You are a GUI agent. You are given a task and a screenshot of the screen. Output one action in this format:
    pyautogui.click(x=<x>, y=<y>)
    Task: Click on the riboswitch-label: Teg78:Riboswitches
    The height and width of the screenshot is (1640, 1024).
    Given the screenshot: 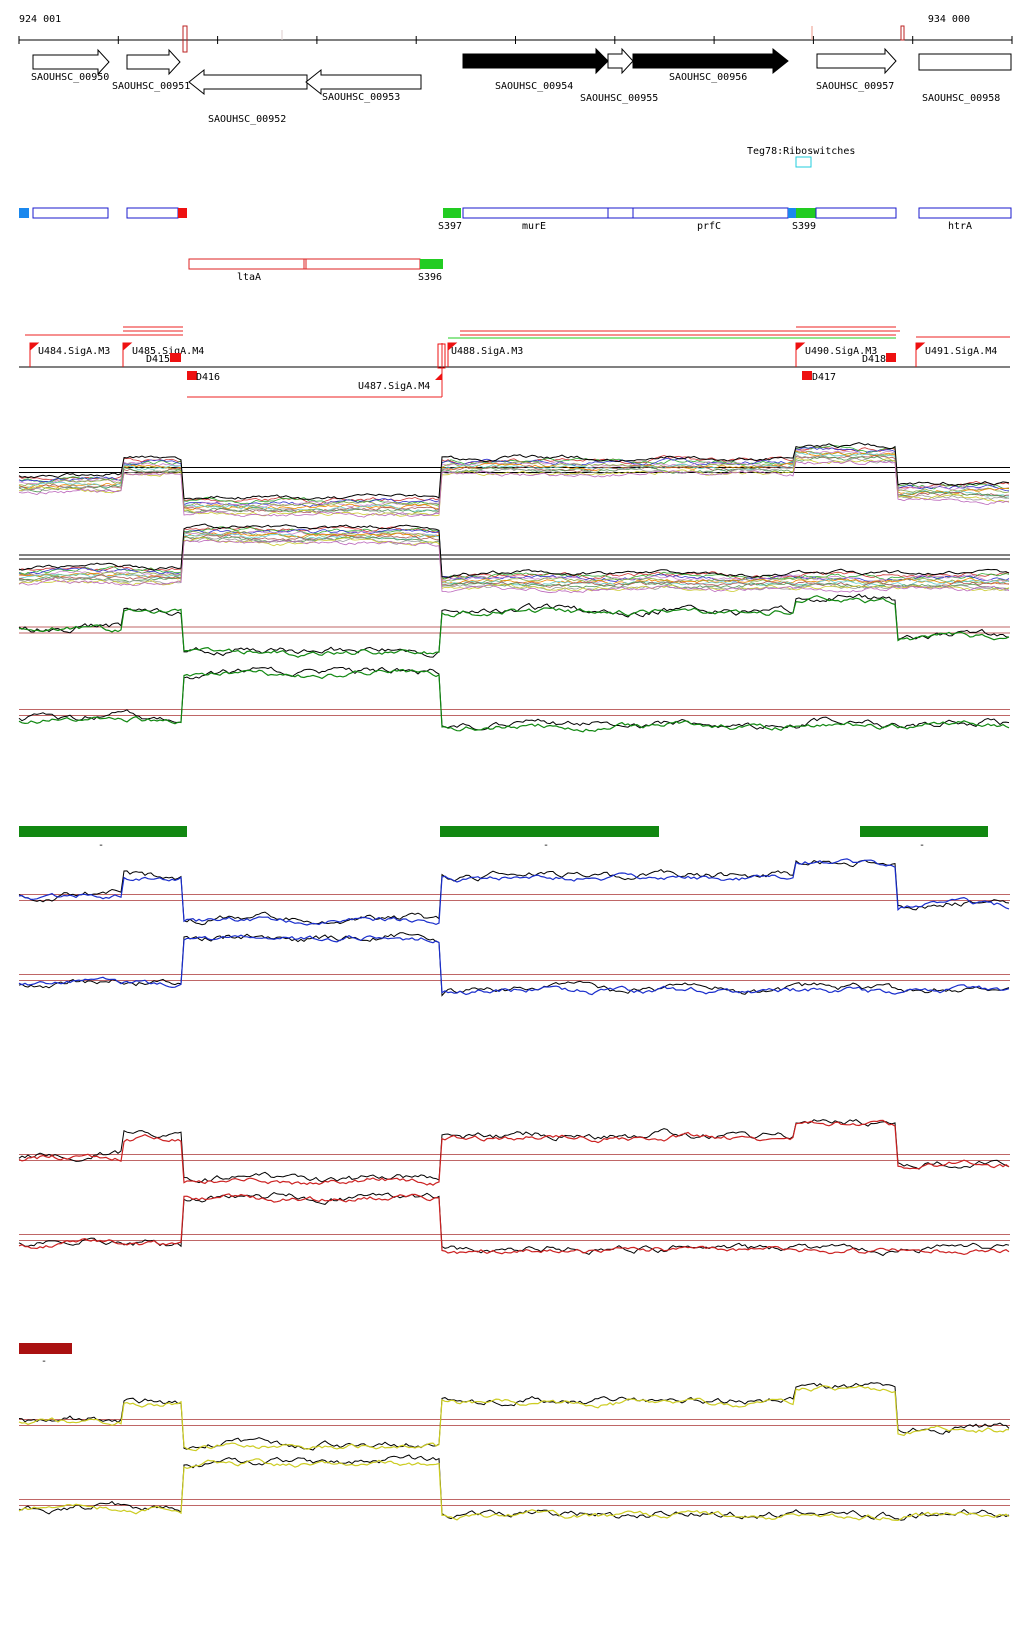 What is the action you would take?
    pyautogui.click(x=801, y=151)
    